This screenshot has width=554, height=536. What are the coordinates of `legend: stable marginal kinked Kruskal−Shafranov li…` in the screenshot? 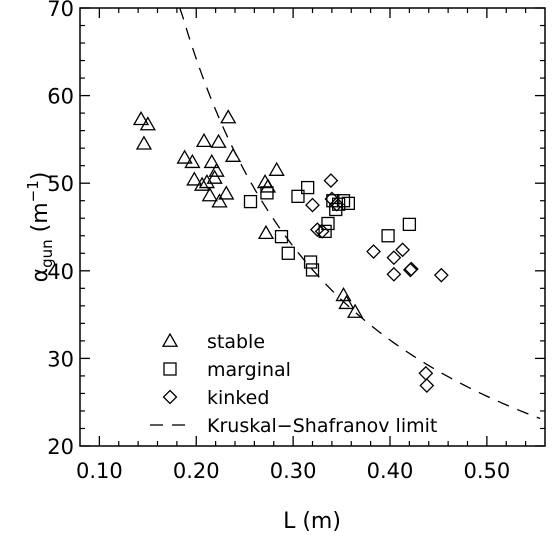 It's located at (293, 384).